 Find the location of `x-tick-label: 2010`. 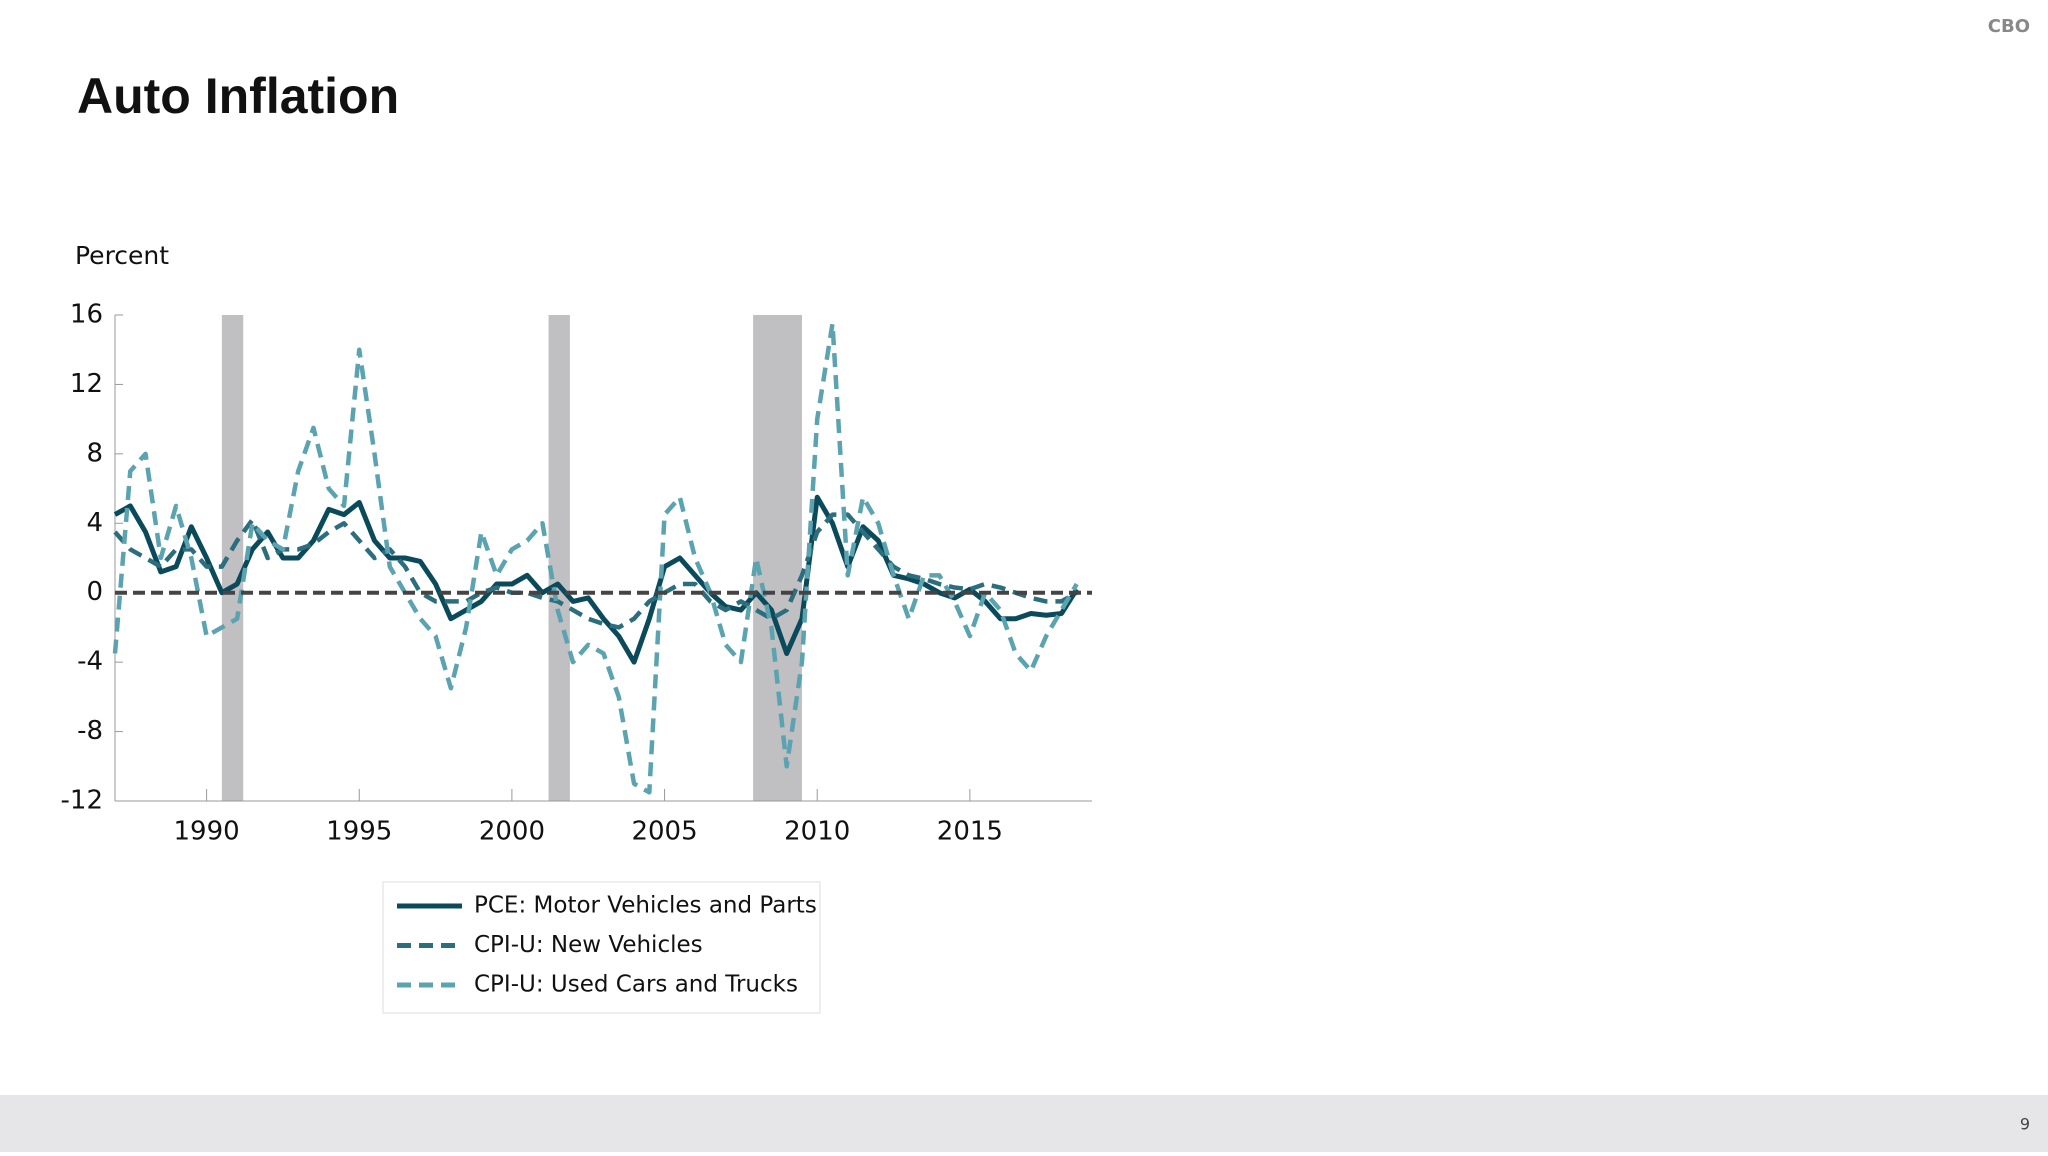

x-tick-label: 2010 is located at coordinates (817, 832).